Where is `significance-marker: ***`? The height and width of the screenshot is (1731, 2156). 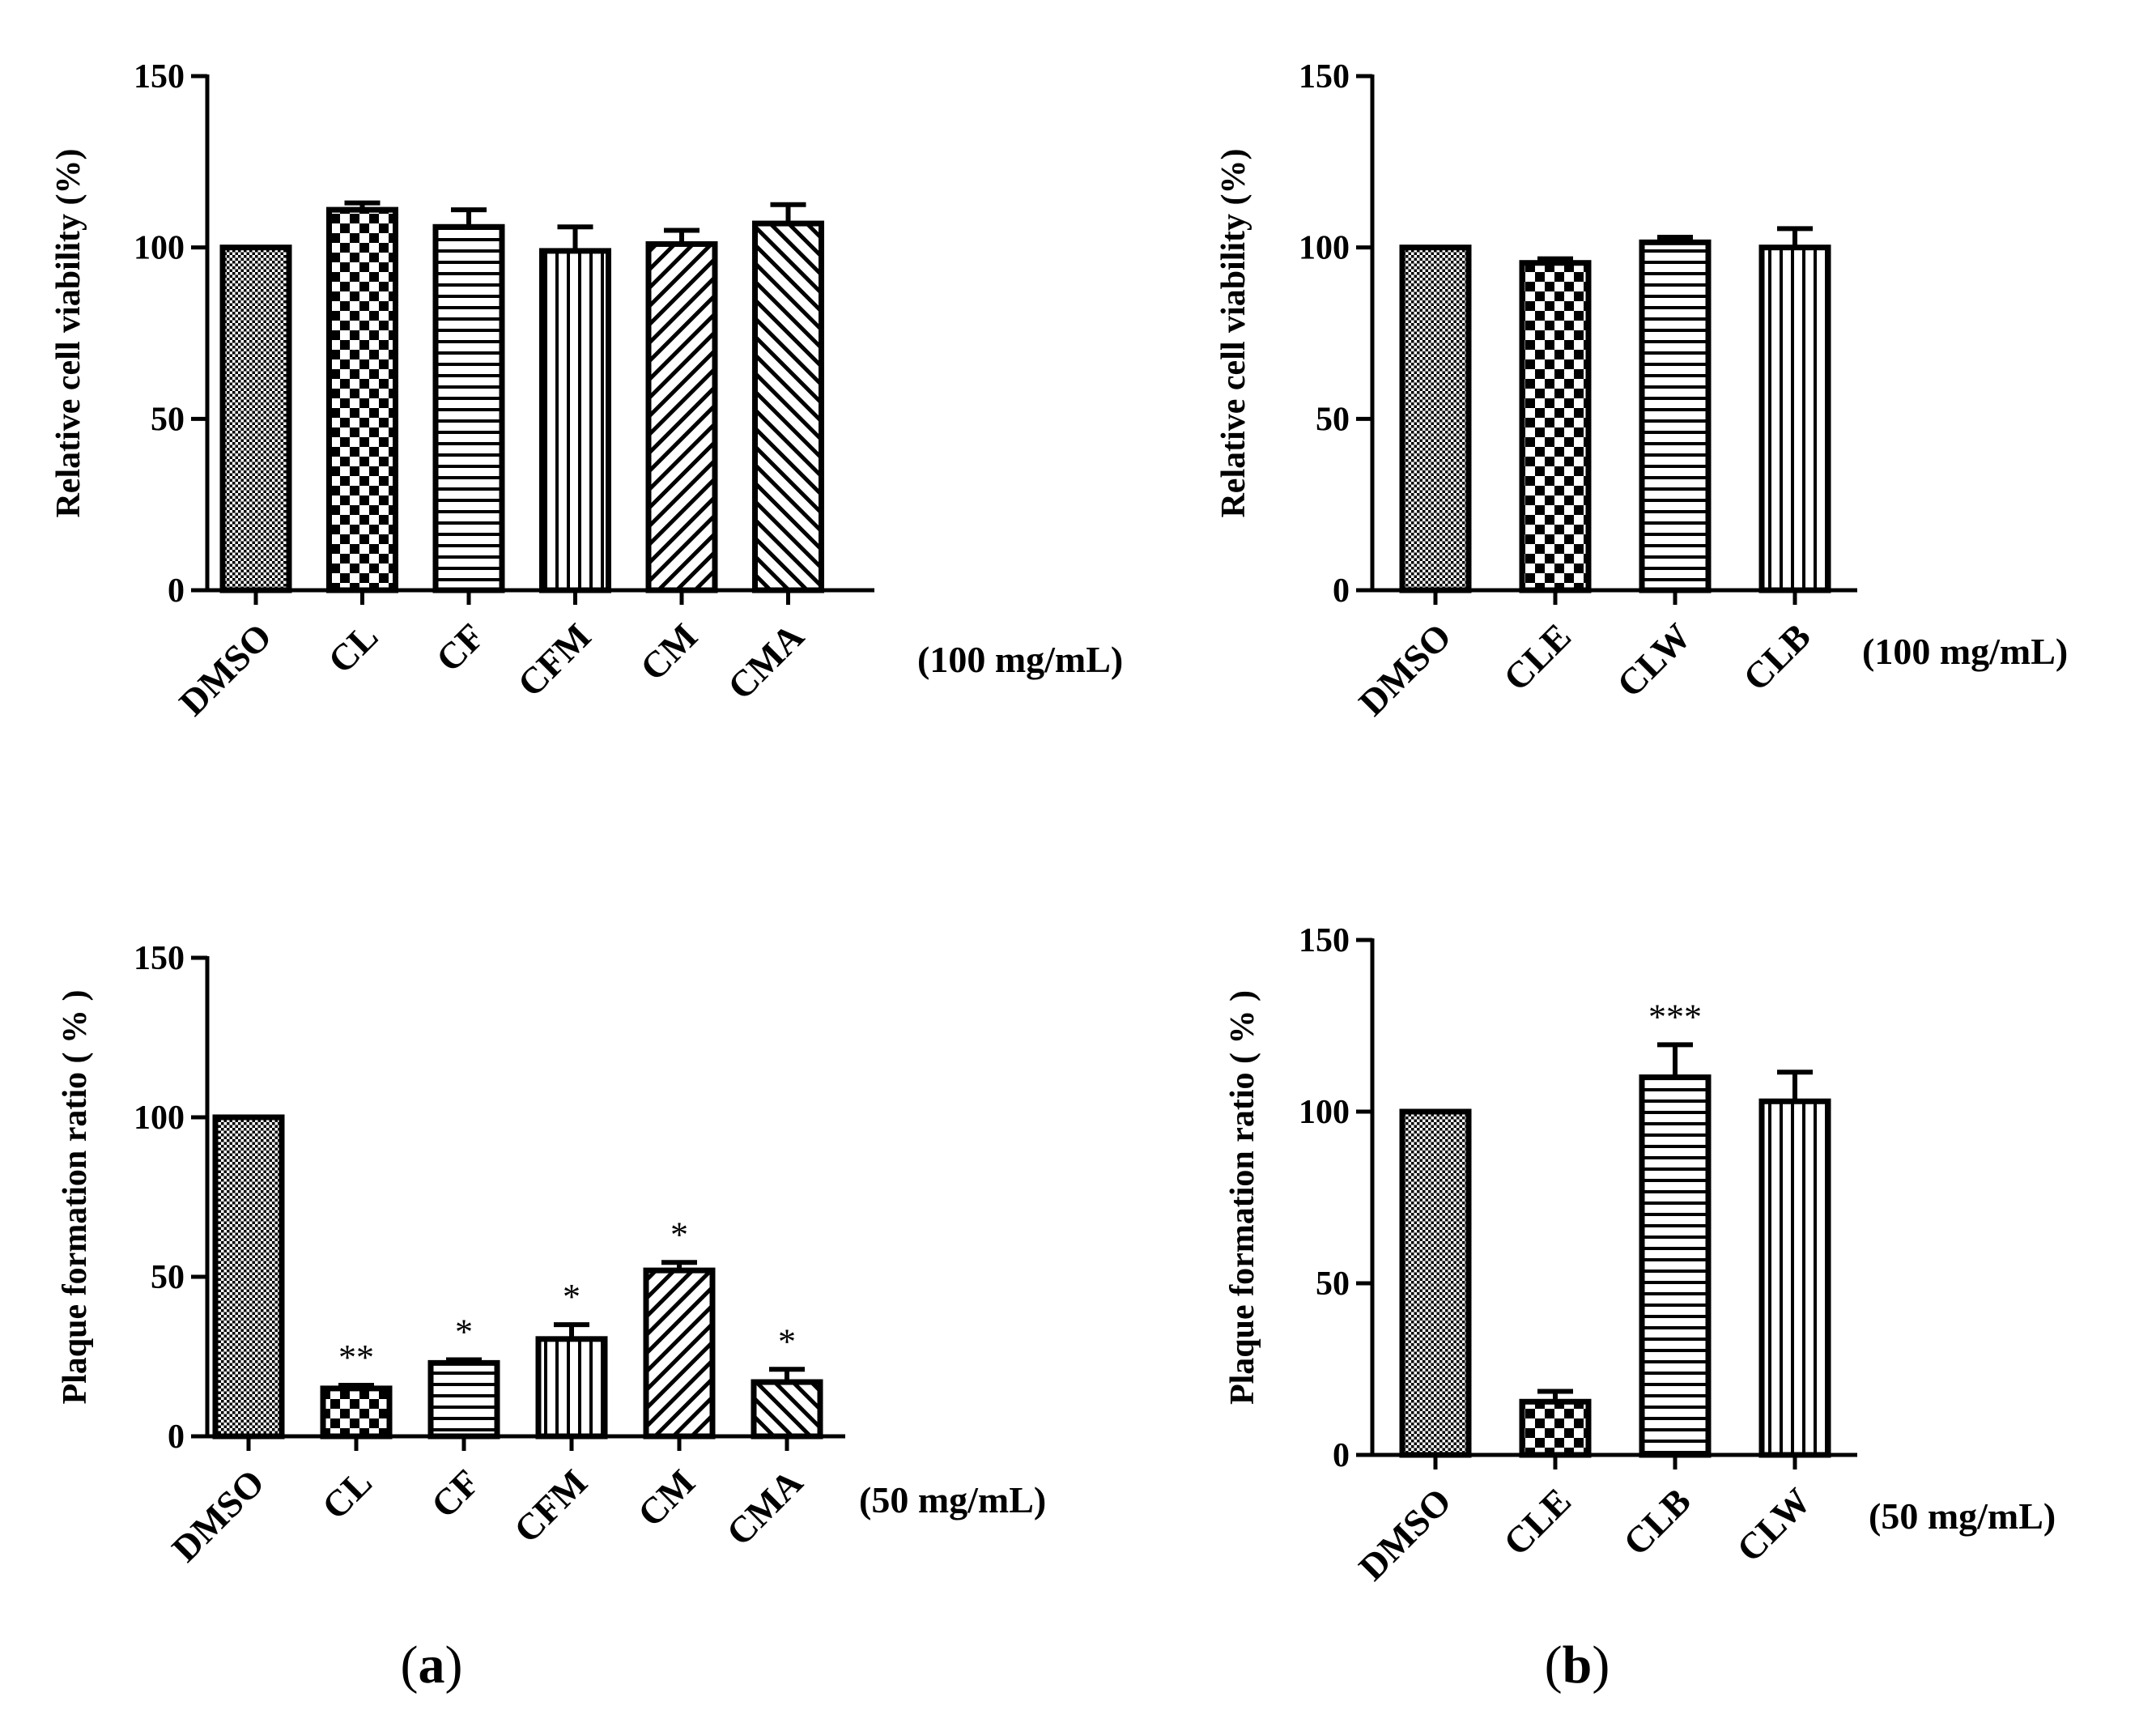
significance-marker: *** is located at coordinates (1675, 1017).